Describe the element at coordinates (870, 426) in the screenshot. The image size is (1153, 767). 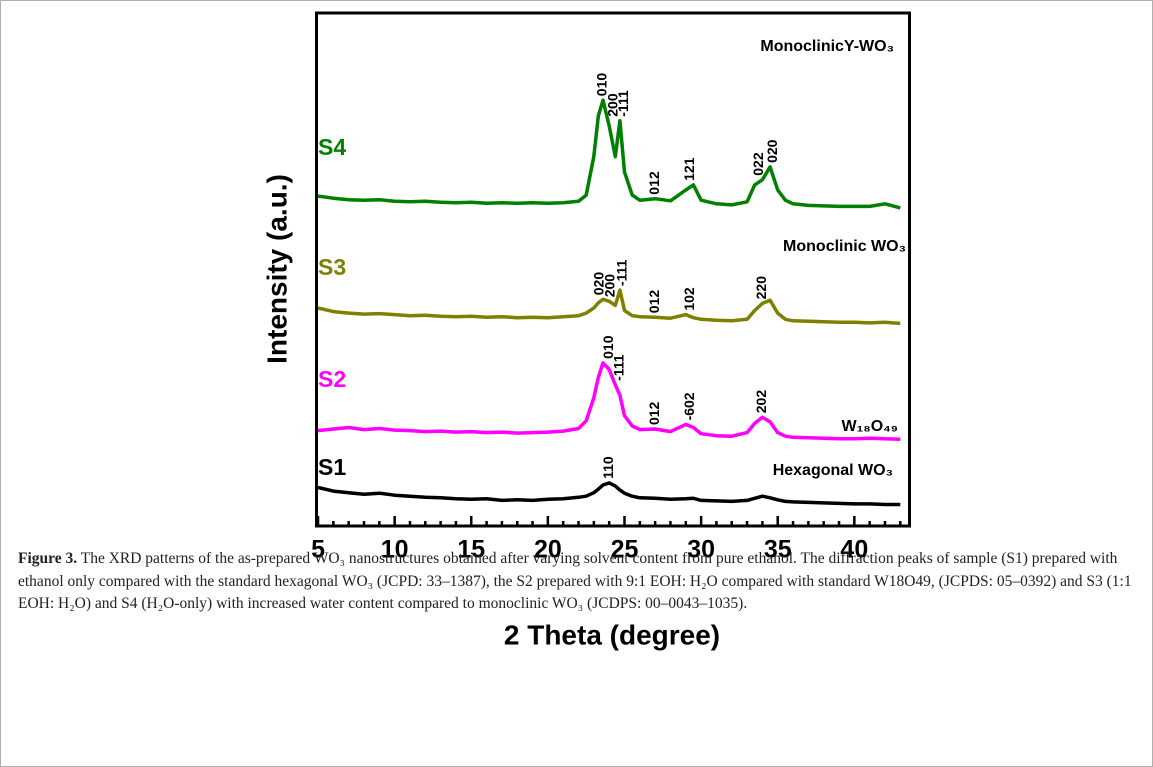
I see `phase-label: W₁₈O₄₉` at that location.